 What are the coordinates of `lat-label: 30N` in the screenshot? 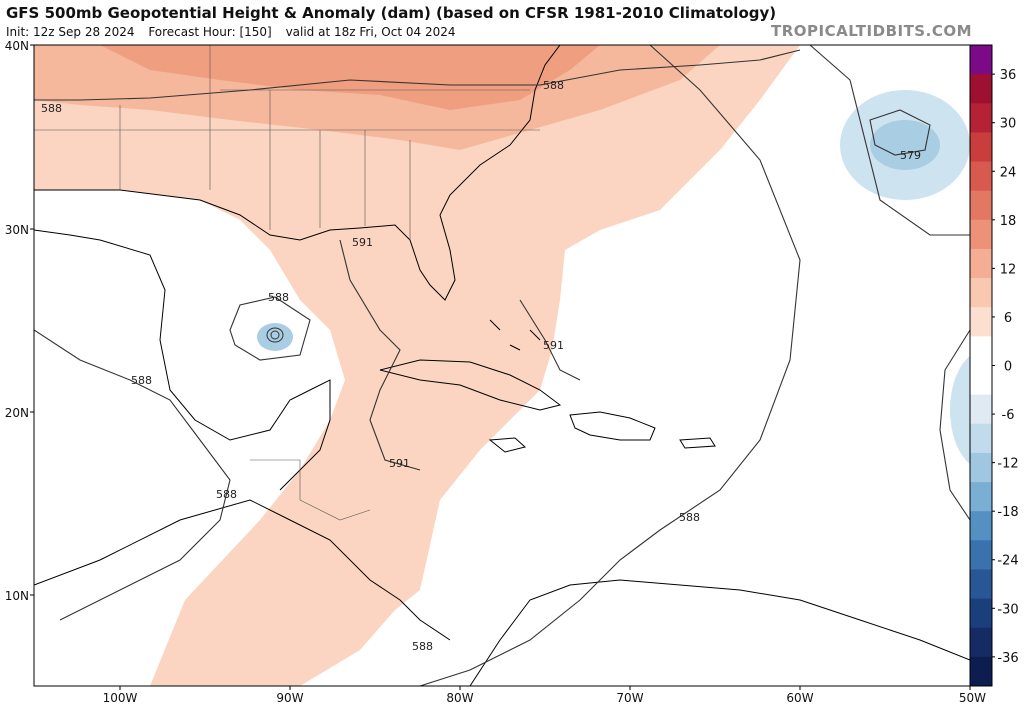 It's located at (17, 230).